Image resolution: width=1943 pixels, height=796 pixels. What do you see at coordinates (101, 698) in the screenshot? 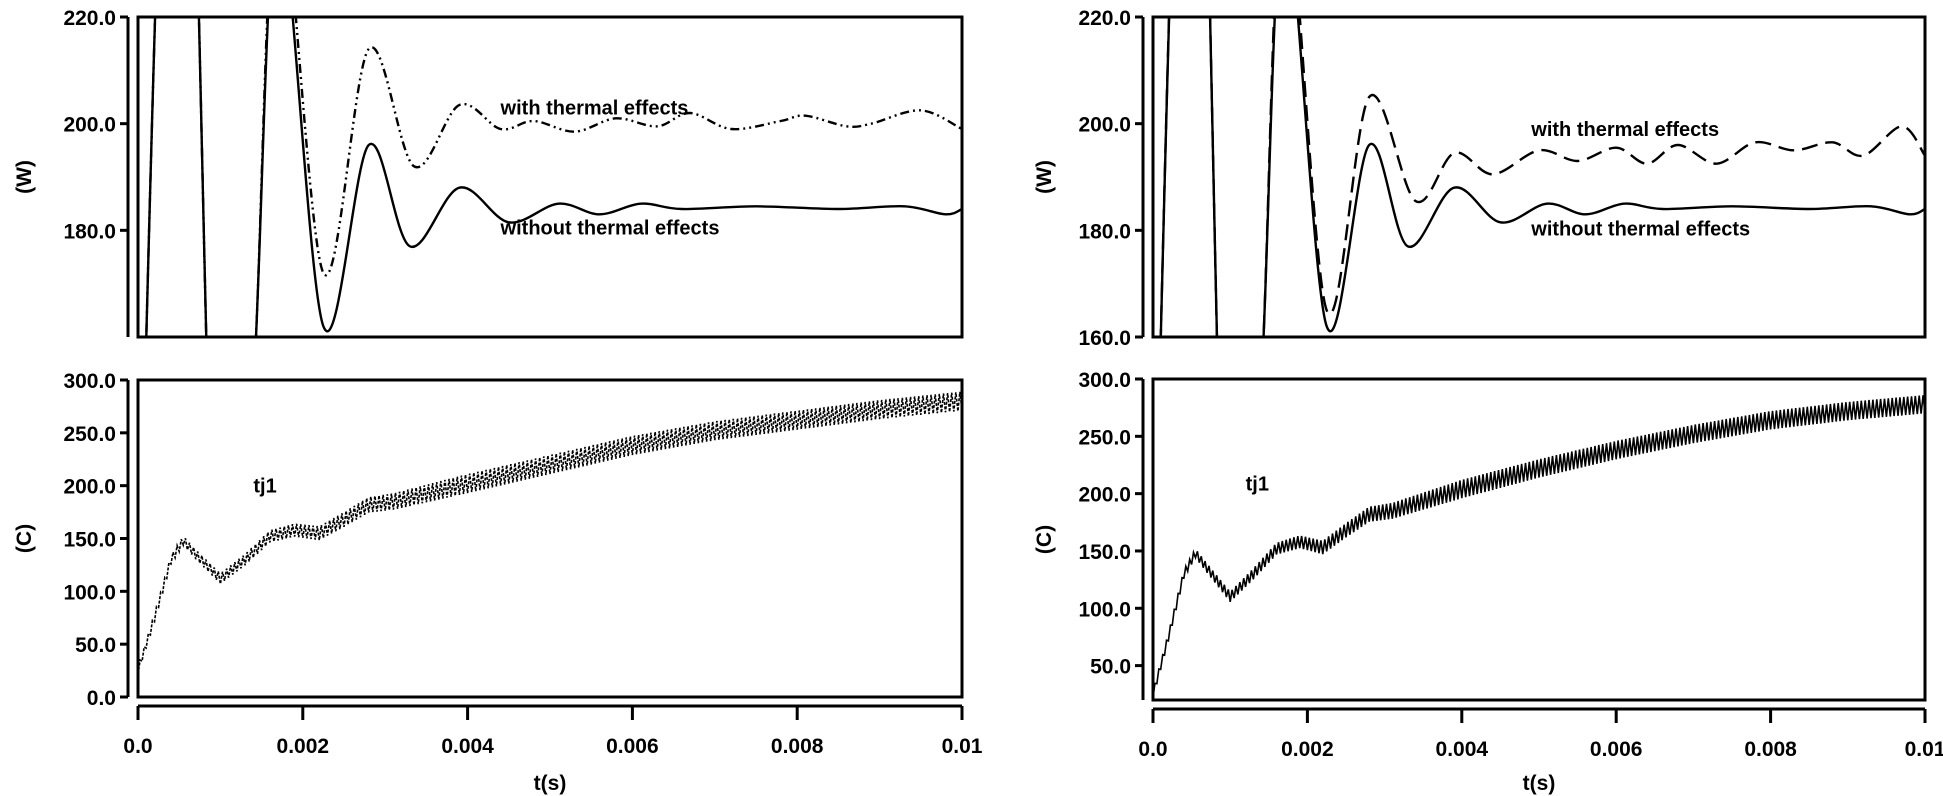
I see `y-tick-label: 0.0` at bounding box center [101, 698].